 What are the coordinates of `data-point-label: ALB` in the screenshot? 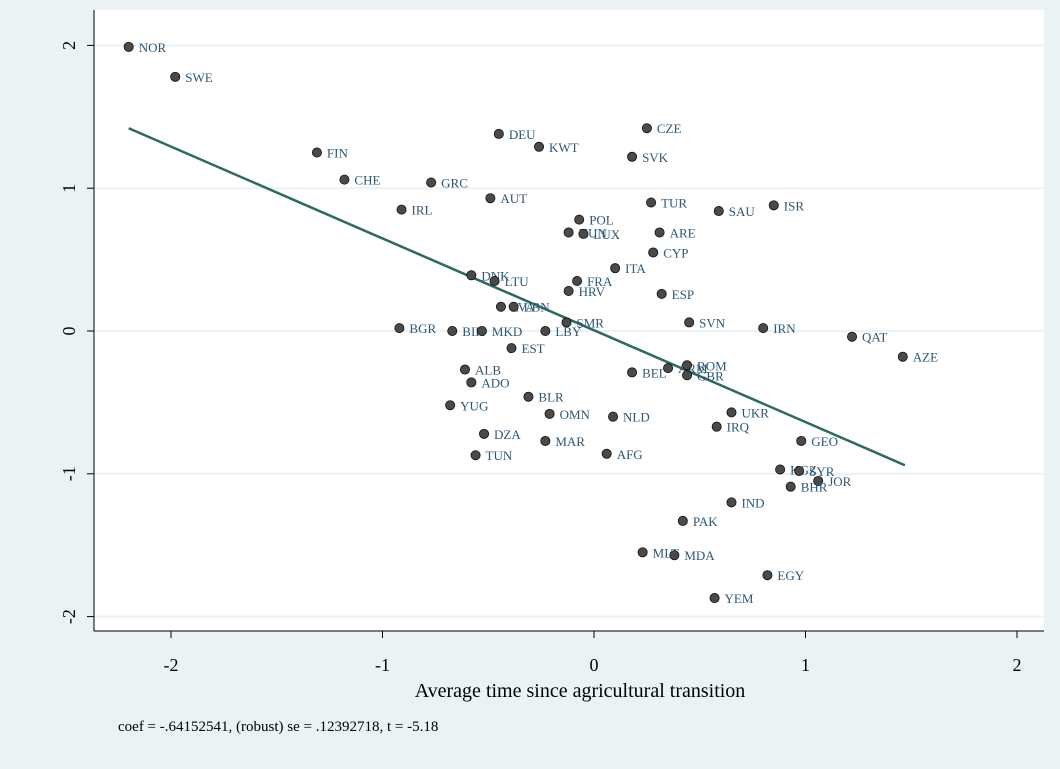 It's located at (488, 370).